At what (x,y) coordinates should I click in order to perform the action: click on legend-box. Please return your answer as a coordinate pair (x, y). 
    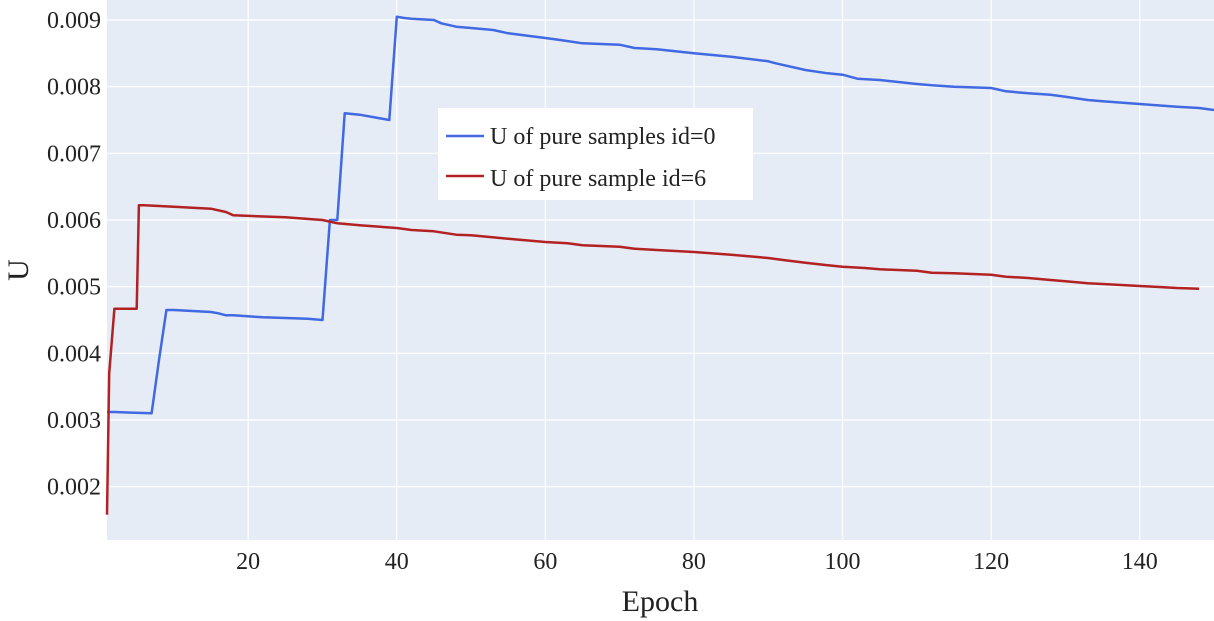
    Looking at the image, I should click on (595, 154).